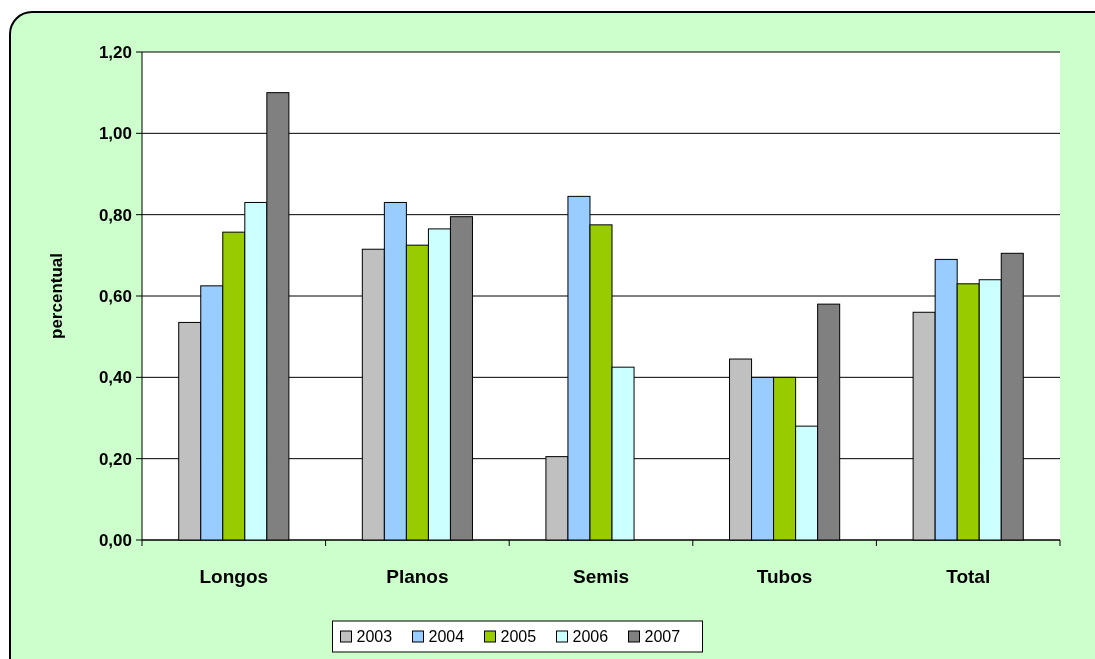  What do you see at coordinates (115, 540) in the screenshot?
I see `y-tick-label: 0,00` at bounding box center [115, 540].